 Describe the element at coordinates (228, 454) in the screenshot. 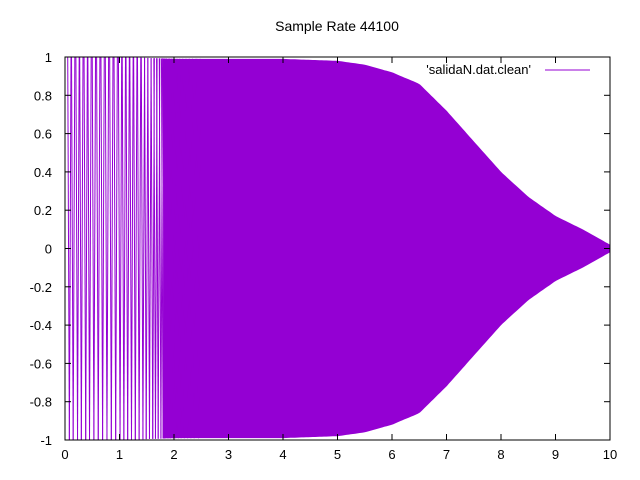

I see `x-tick-label: 3` at that location.